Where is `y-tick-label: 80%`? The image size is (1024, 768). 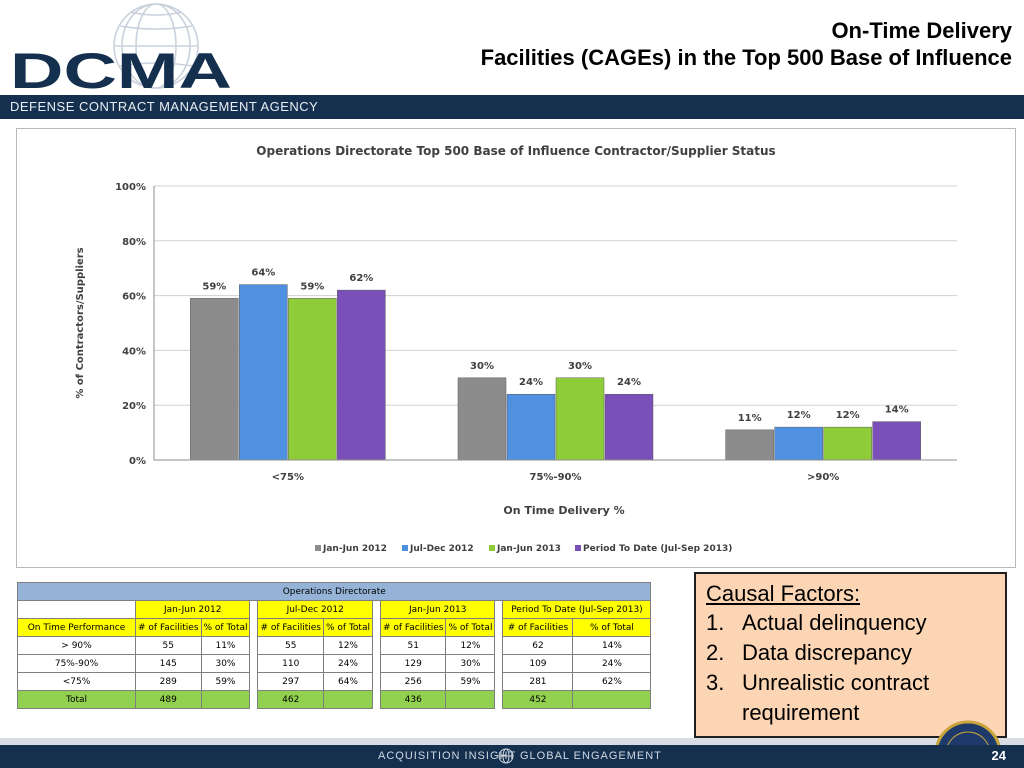 y-tick-label: 80% is located at coordinates (134, 242).